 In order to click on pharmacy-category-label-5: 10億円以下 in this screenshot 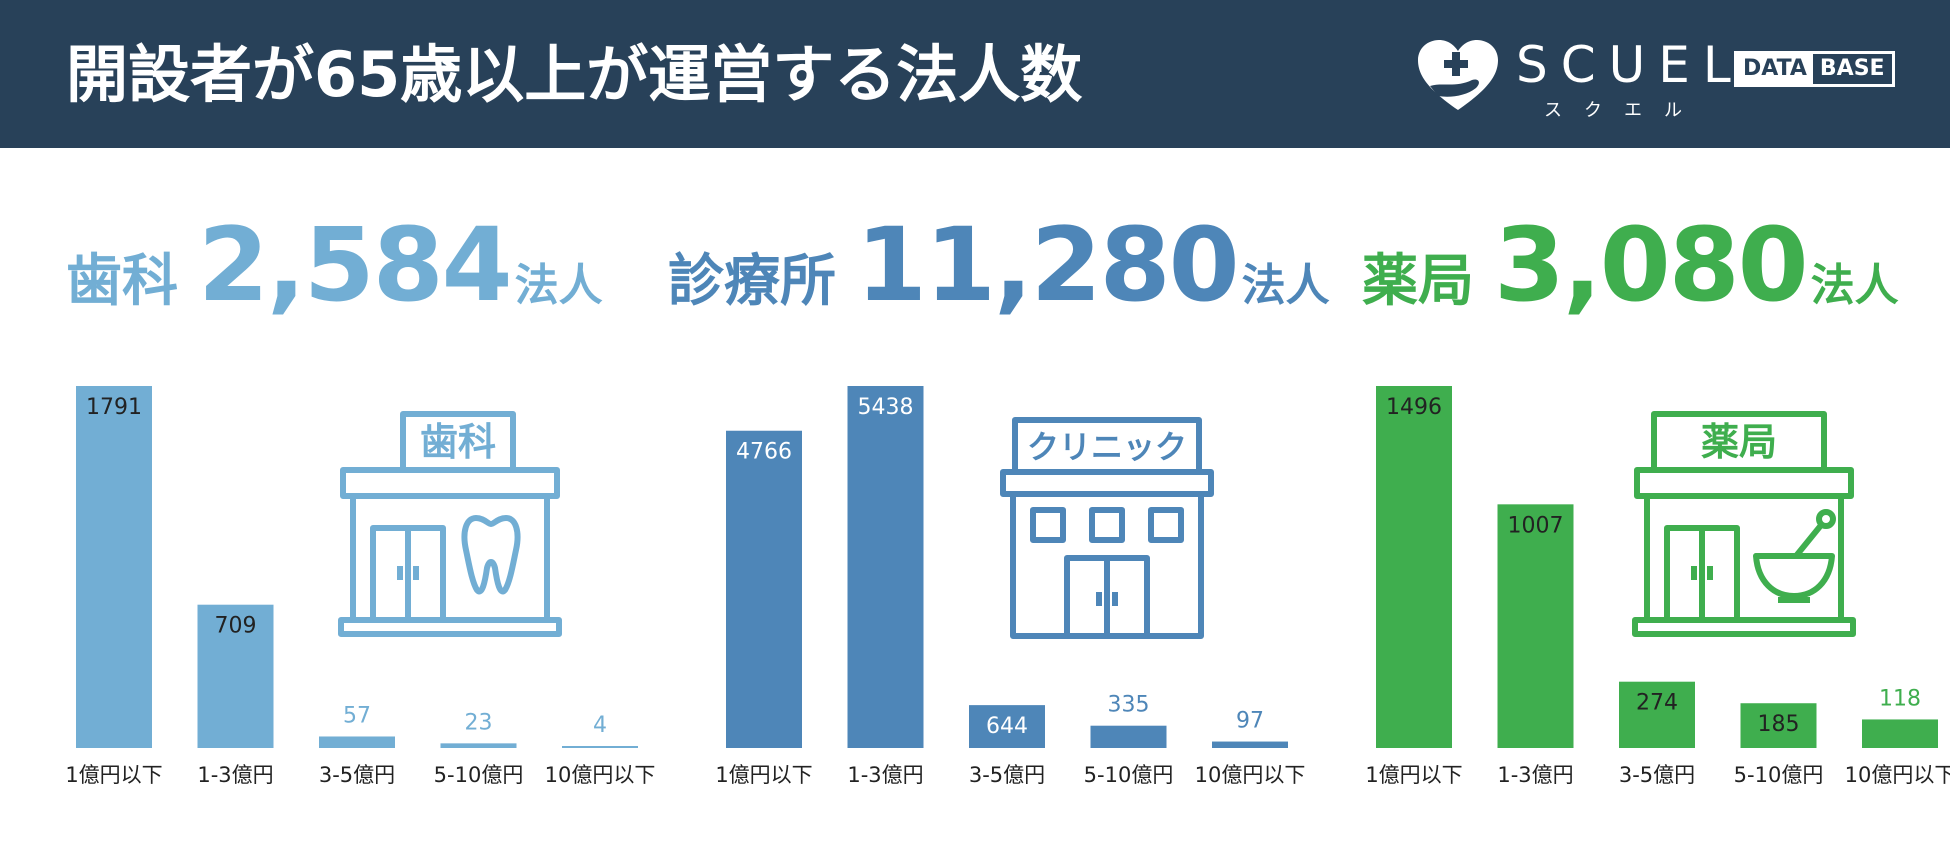, I will do `click(1897, 775)`.